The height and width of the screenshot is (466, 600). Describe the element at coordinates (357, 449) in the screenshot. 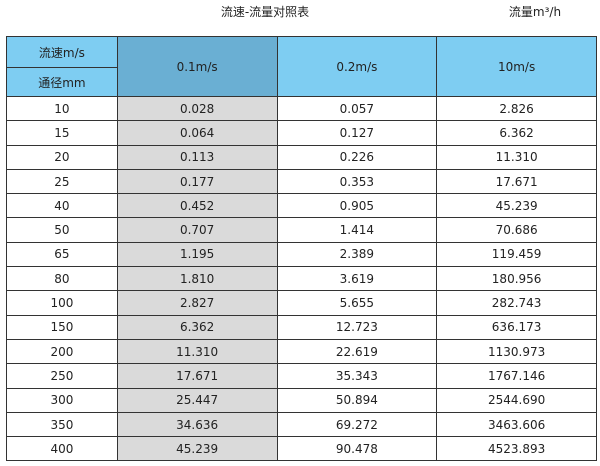

I see `flow-cell: 90.478` at that location.